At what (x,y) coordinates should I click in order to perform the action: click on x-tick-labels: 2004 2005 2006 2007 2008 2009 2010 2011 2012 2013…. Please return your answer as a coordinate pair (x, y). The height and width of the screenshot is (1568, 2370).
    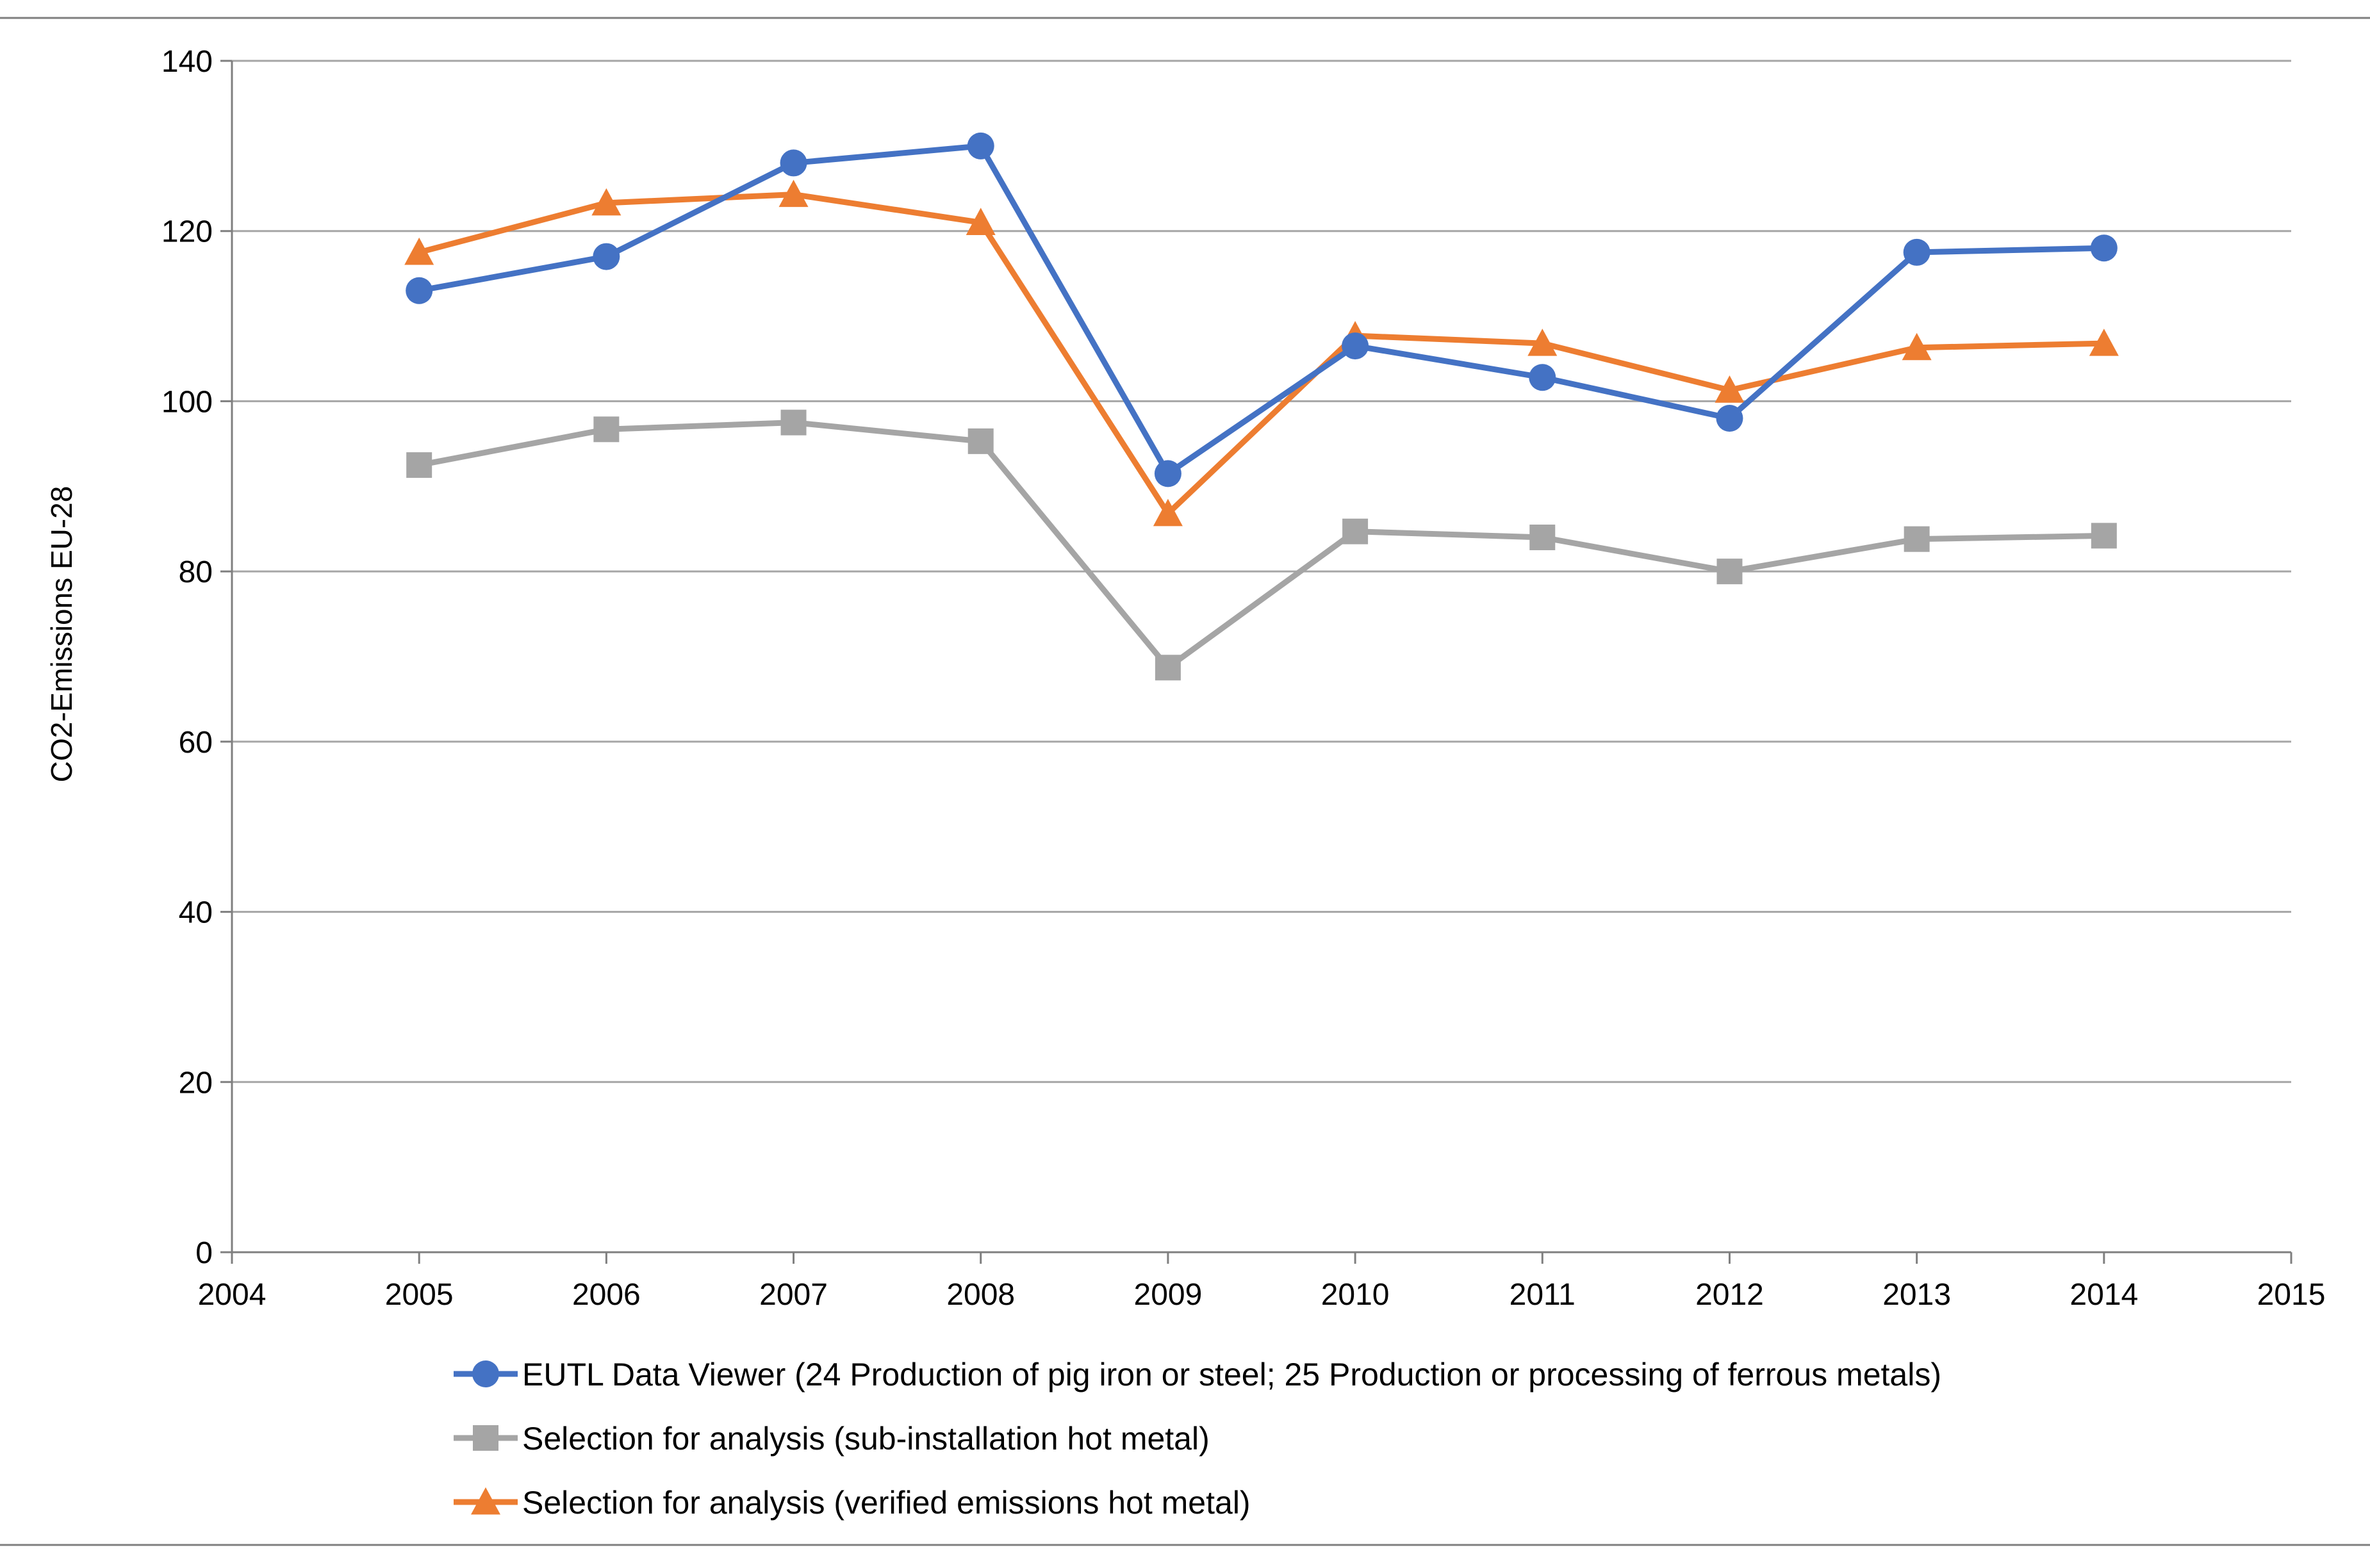
    Looking at the image, I should click on (1262, 1295).